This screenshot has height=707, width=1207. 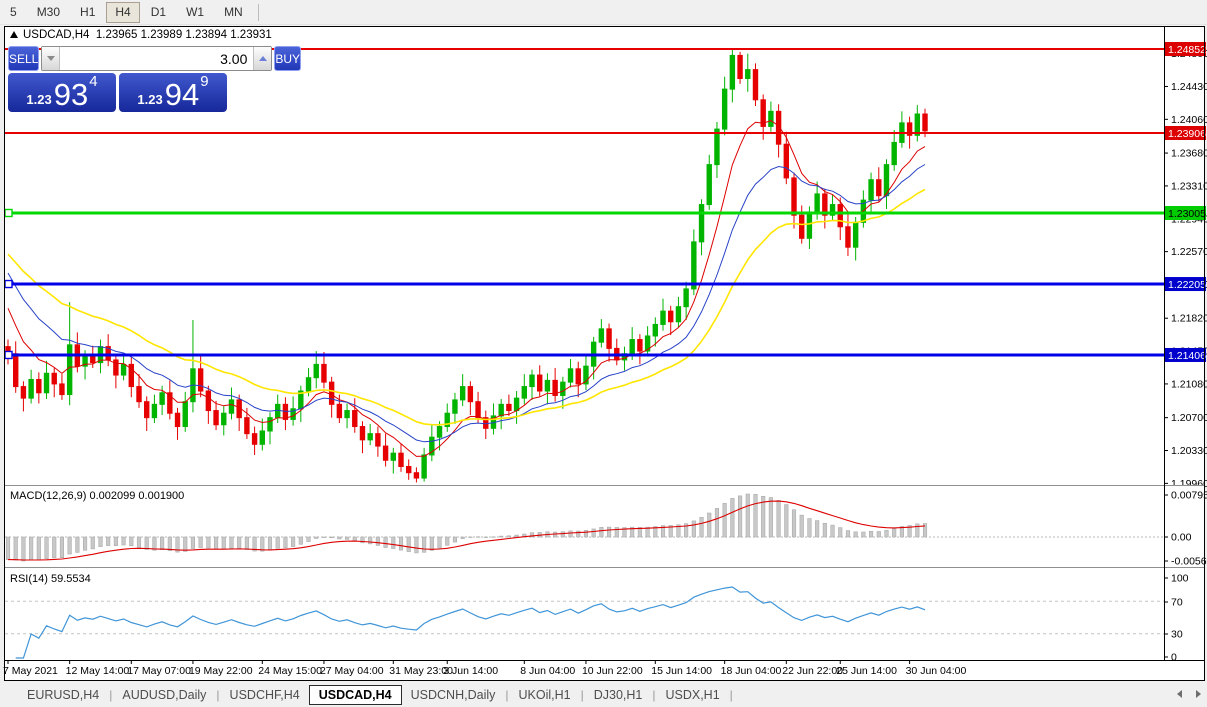 I want to click on sell-price-base: 1.23, so click(x=39, y=99).